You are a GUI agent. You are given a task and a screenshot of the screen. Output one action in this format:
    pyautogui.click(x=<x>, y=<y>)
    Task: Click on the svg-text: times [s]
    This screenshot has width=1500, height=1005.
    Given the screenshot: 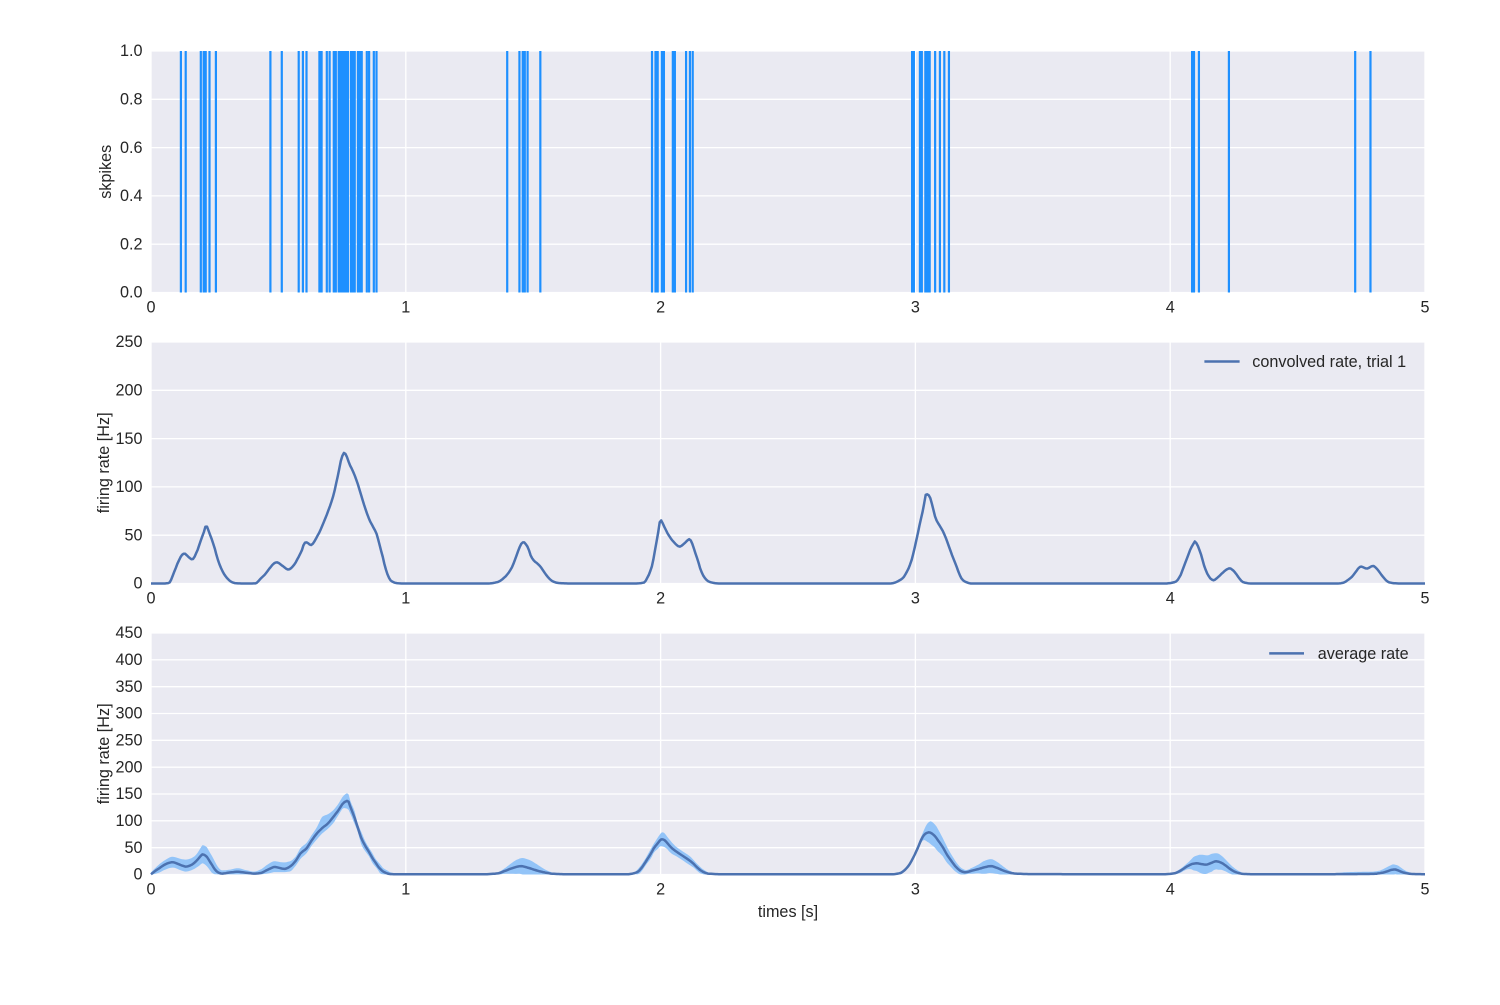 What is the action you would take?
    pyautogui.click(x=788, y=912)
    